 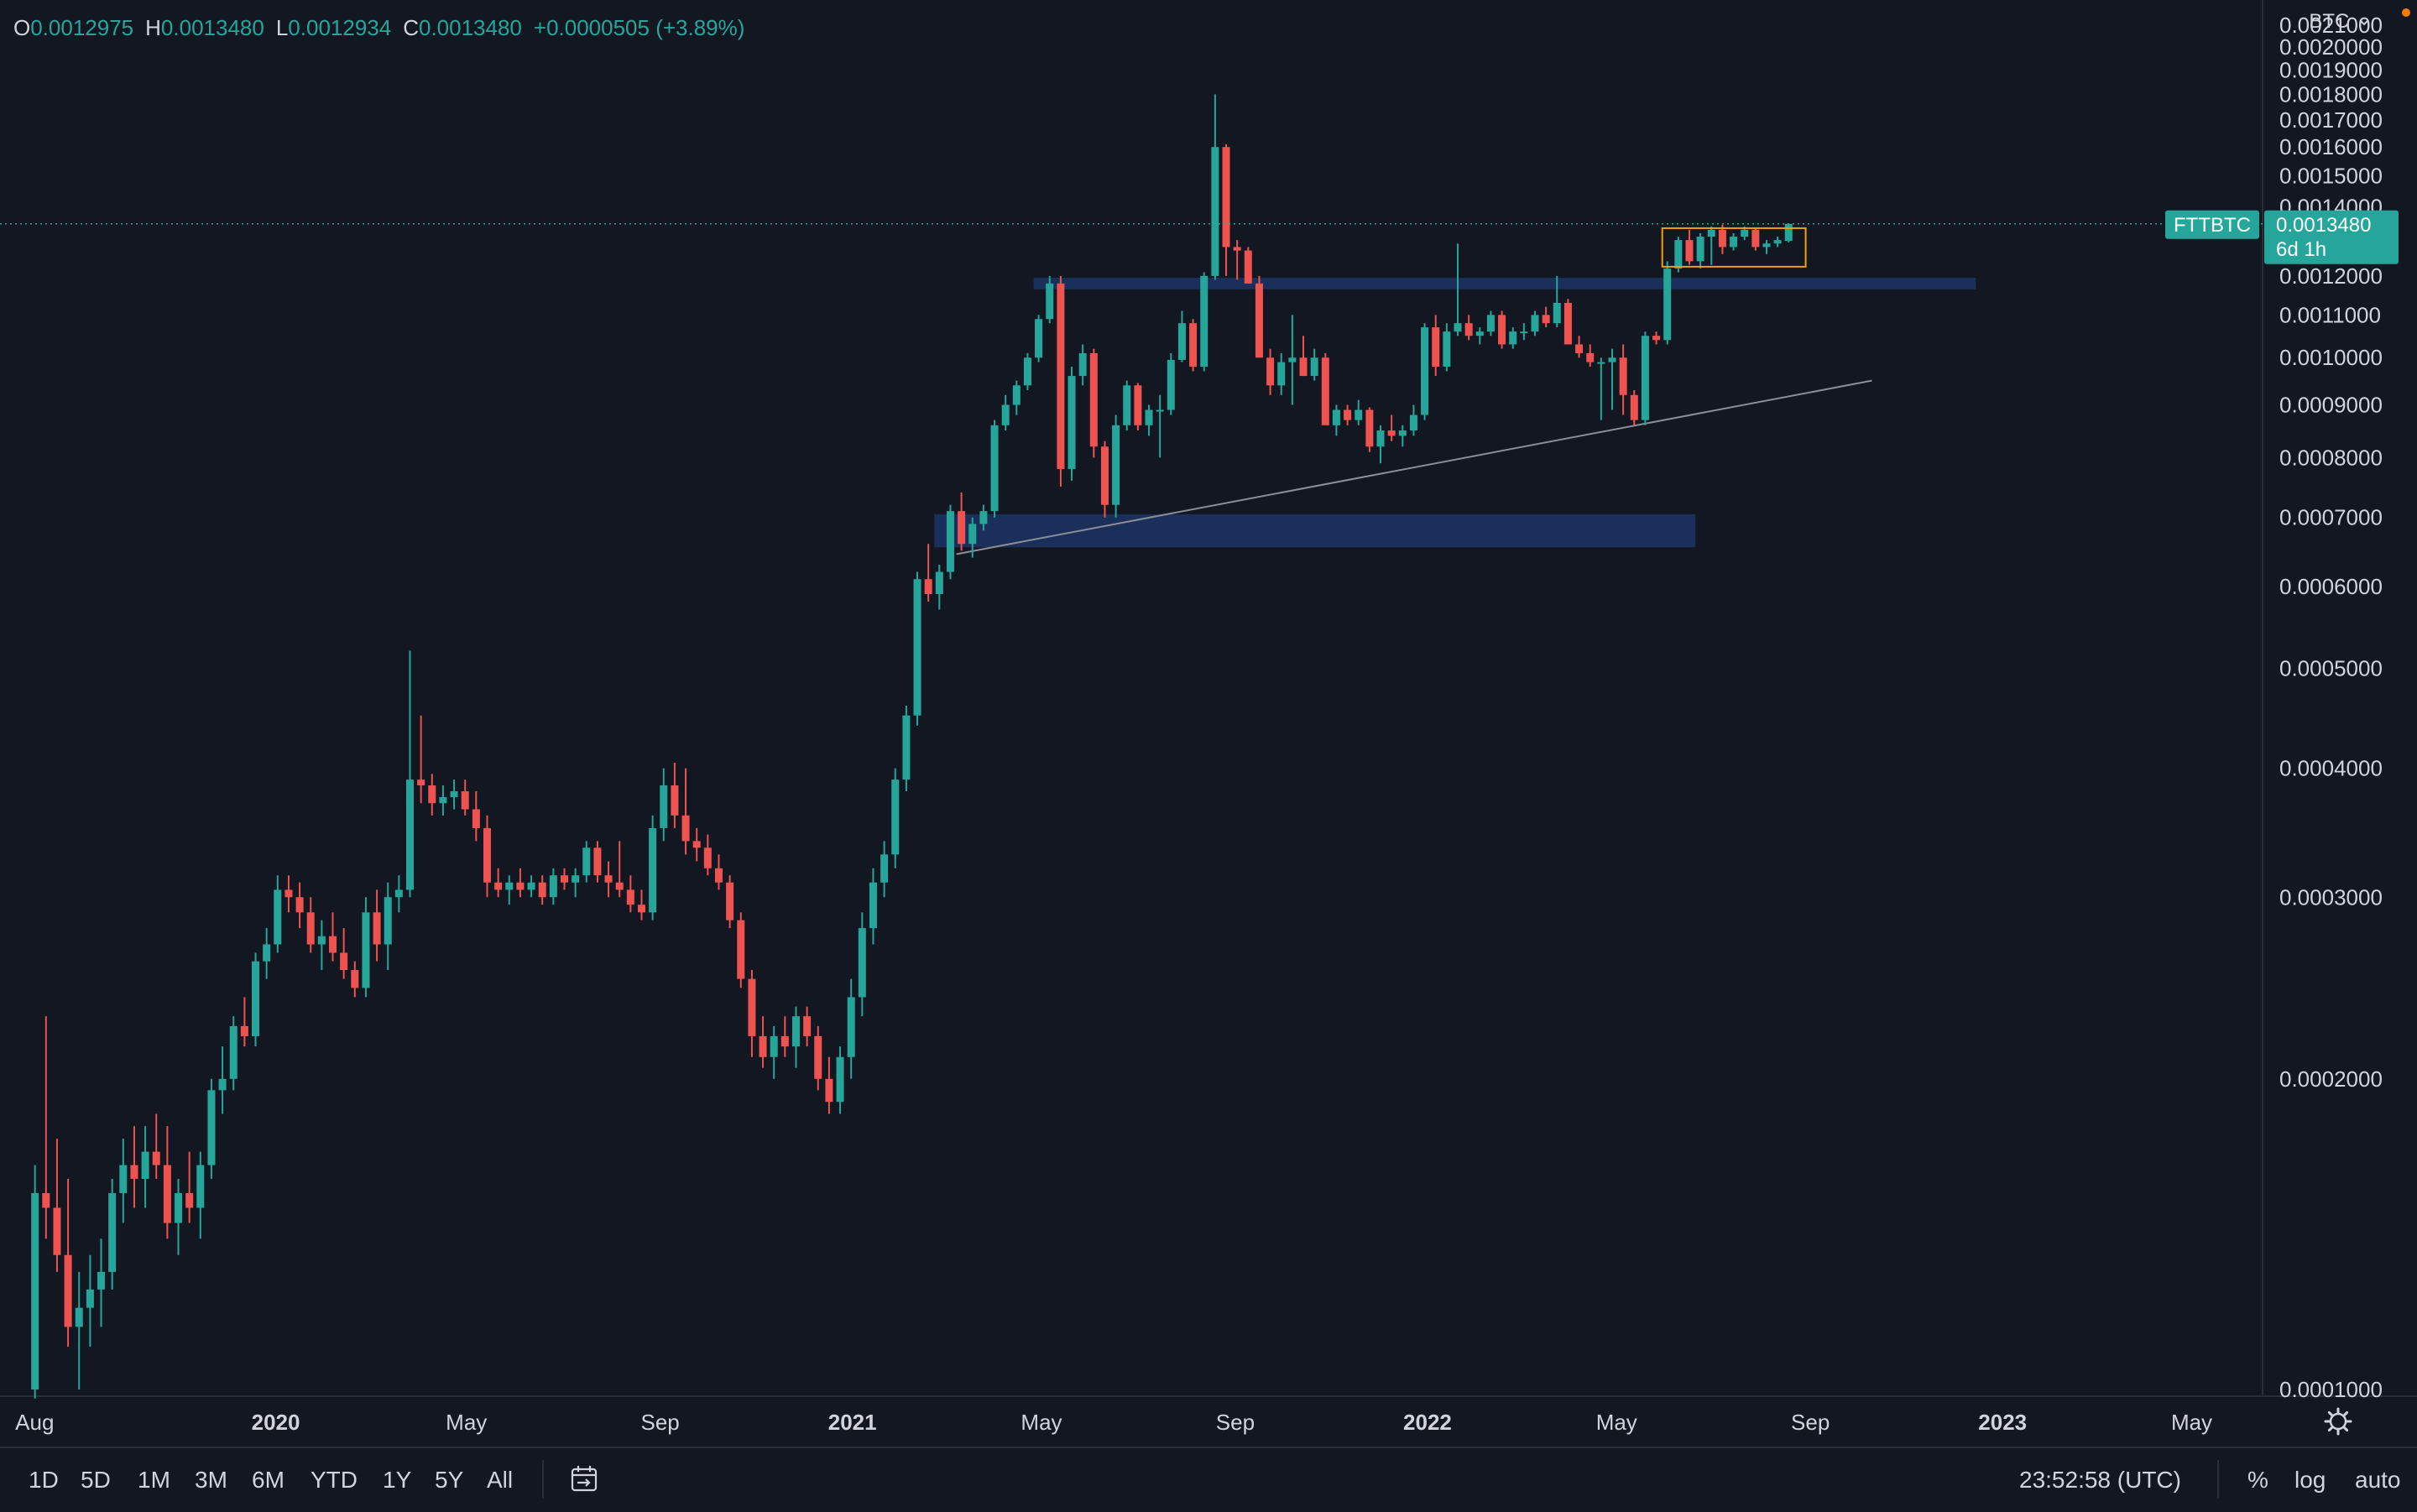 What do you see at coordinates (154, 1480) in the screenshot?
I see `range-button-1m: 1M` at bounding box center [154, 1480].